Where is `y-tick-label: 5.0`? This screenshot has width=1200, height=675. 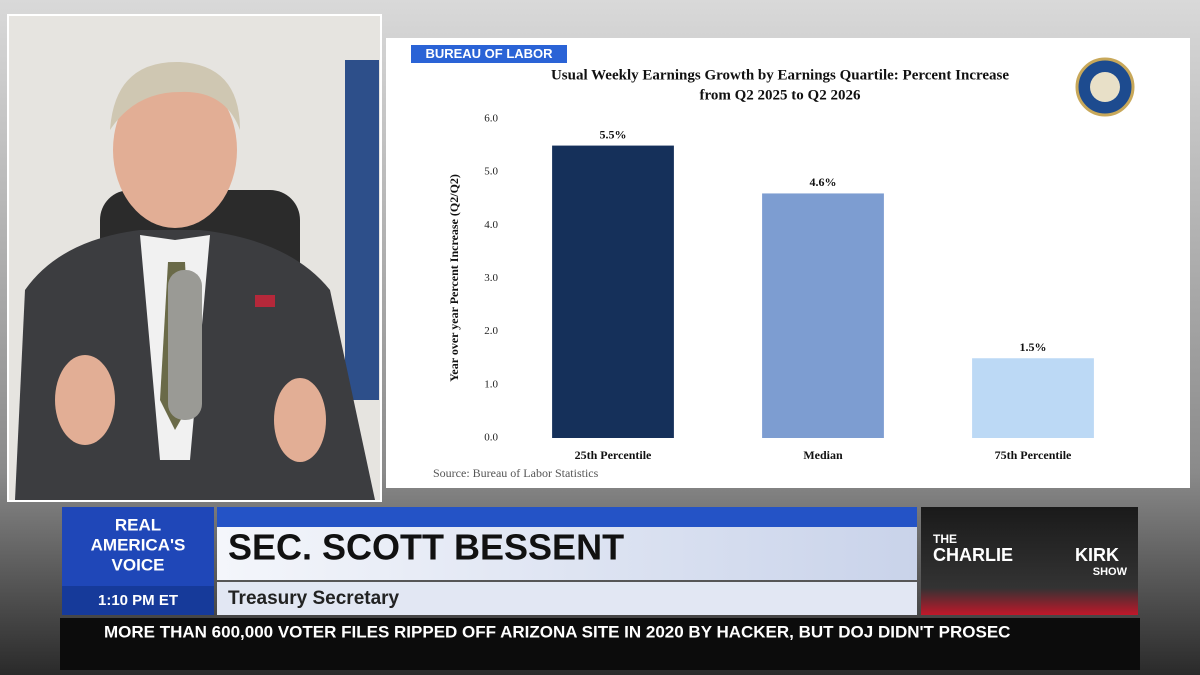
y-tick-label: 5.0 is located at coordinates (491, 172).